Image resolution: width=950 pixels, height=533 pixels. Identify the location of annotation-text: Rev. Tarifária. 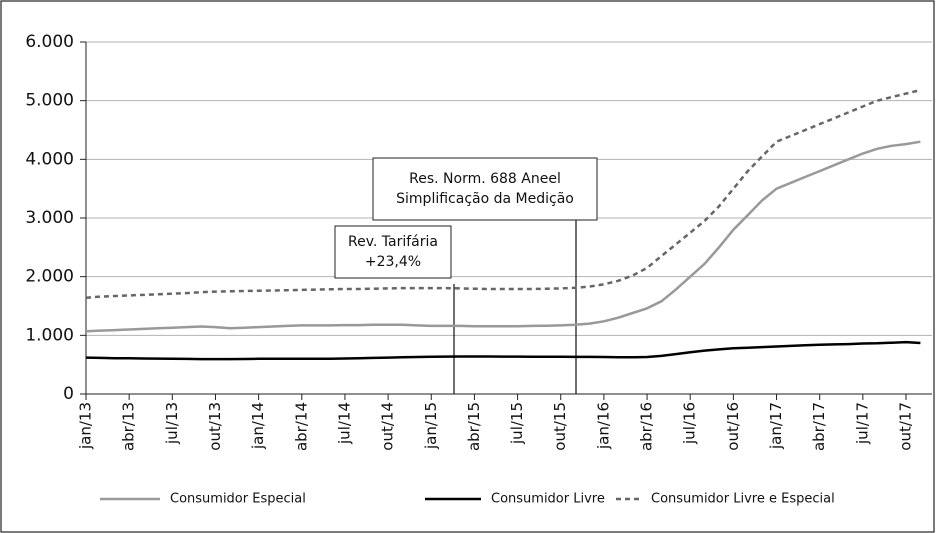
(393, 242).